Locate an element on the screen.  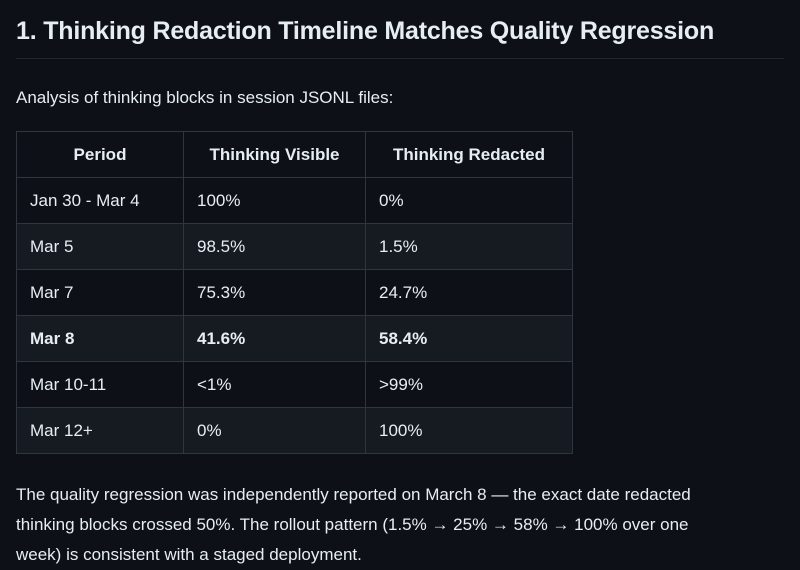
cell-visible: 41.6% is located at coordinates (274, 339).